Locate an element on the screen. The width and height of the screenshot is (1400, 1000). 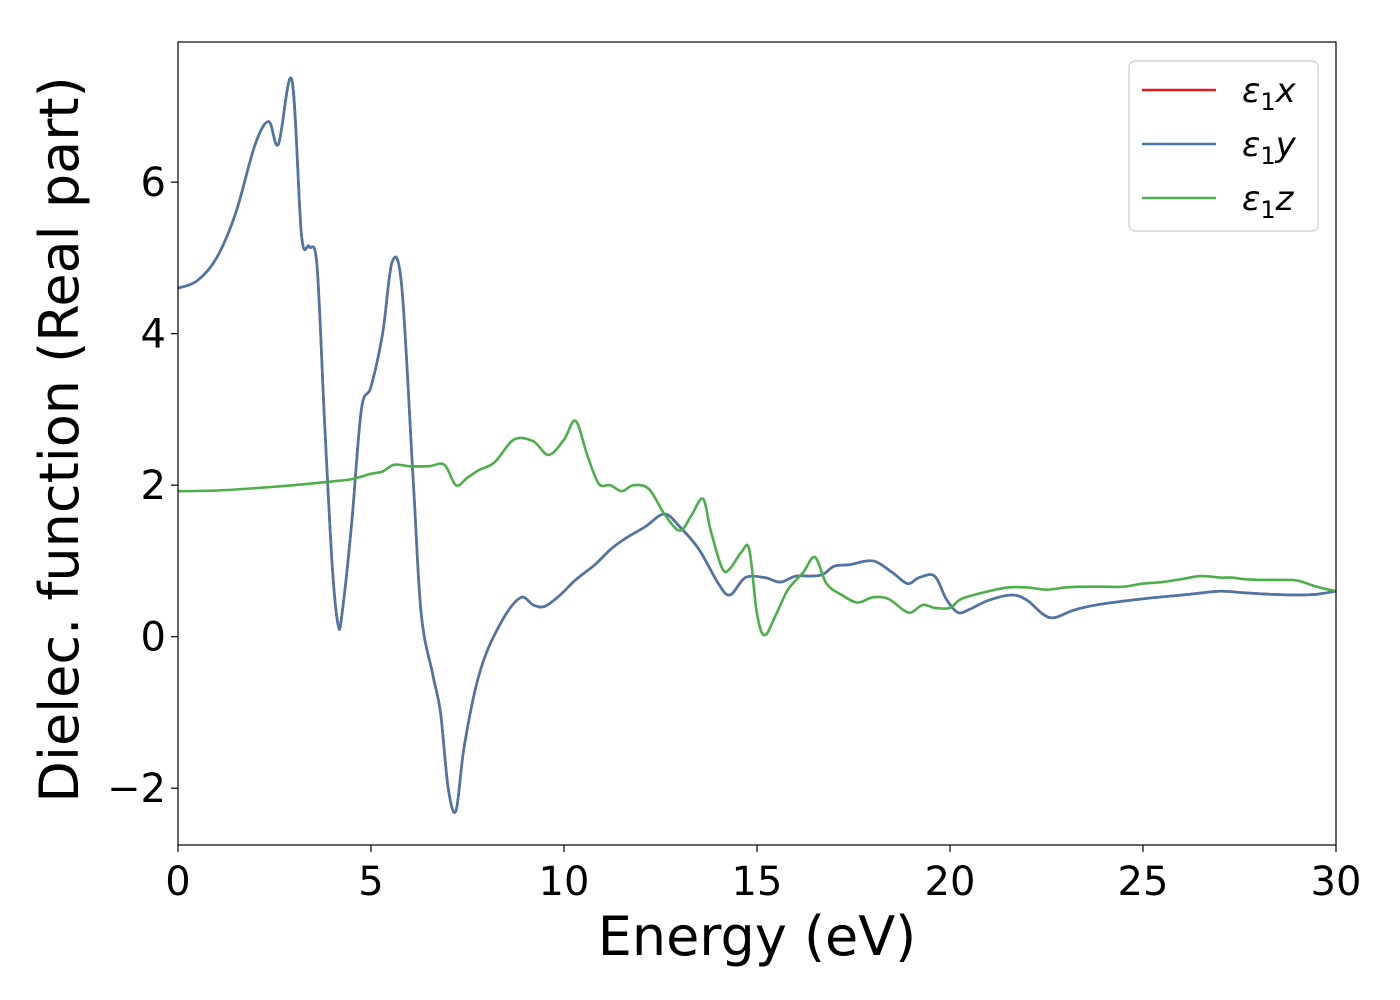
x-axis: 0 5 10 15 20 25 30 is located at coordinates (763, 875).